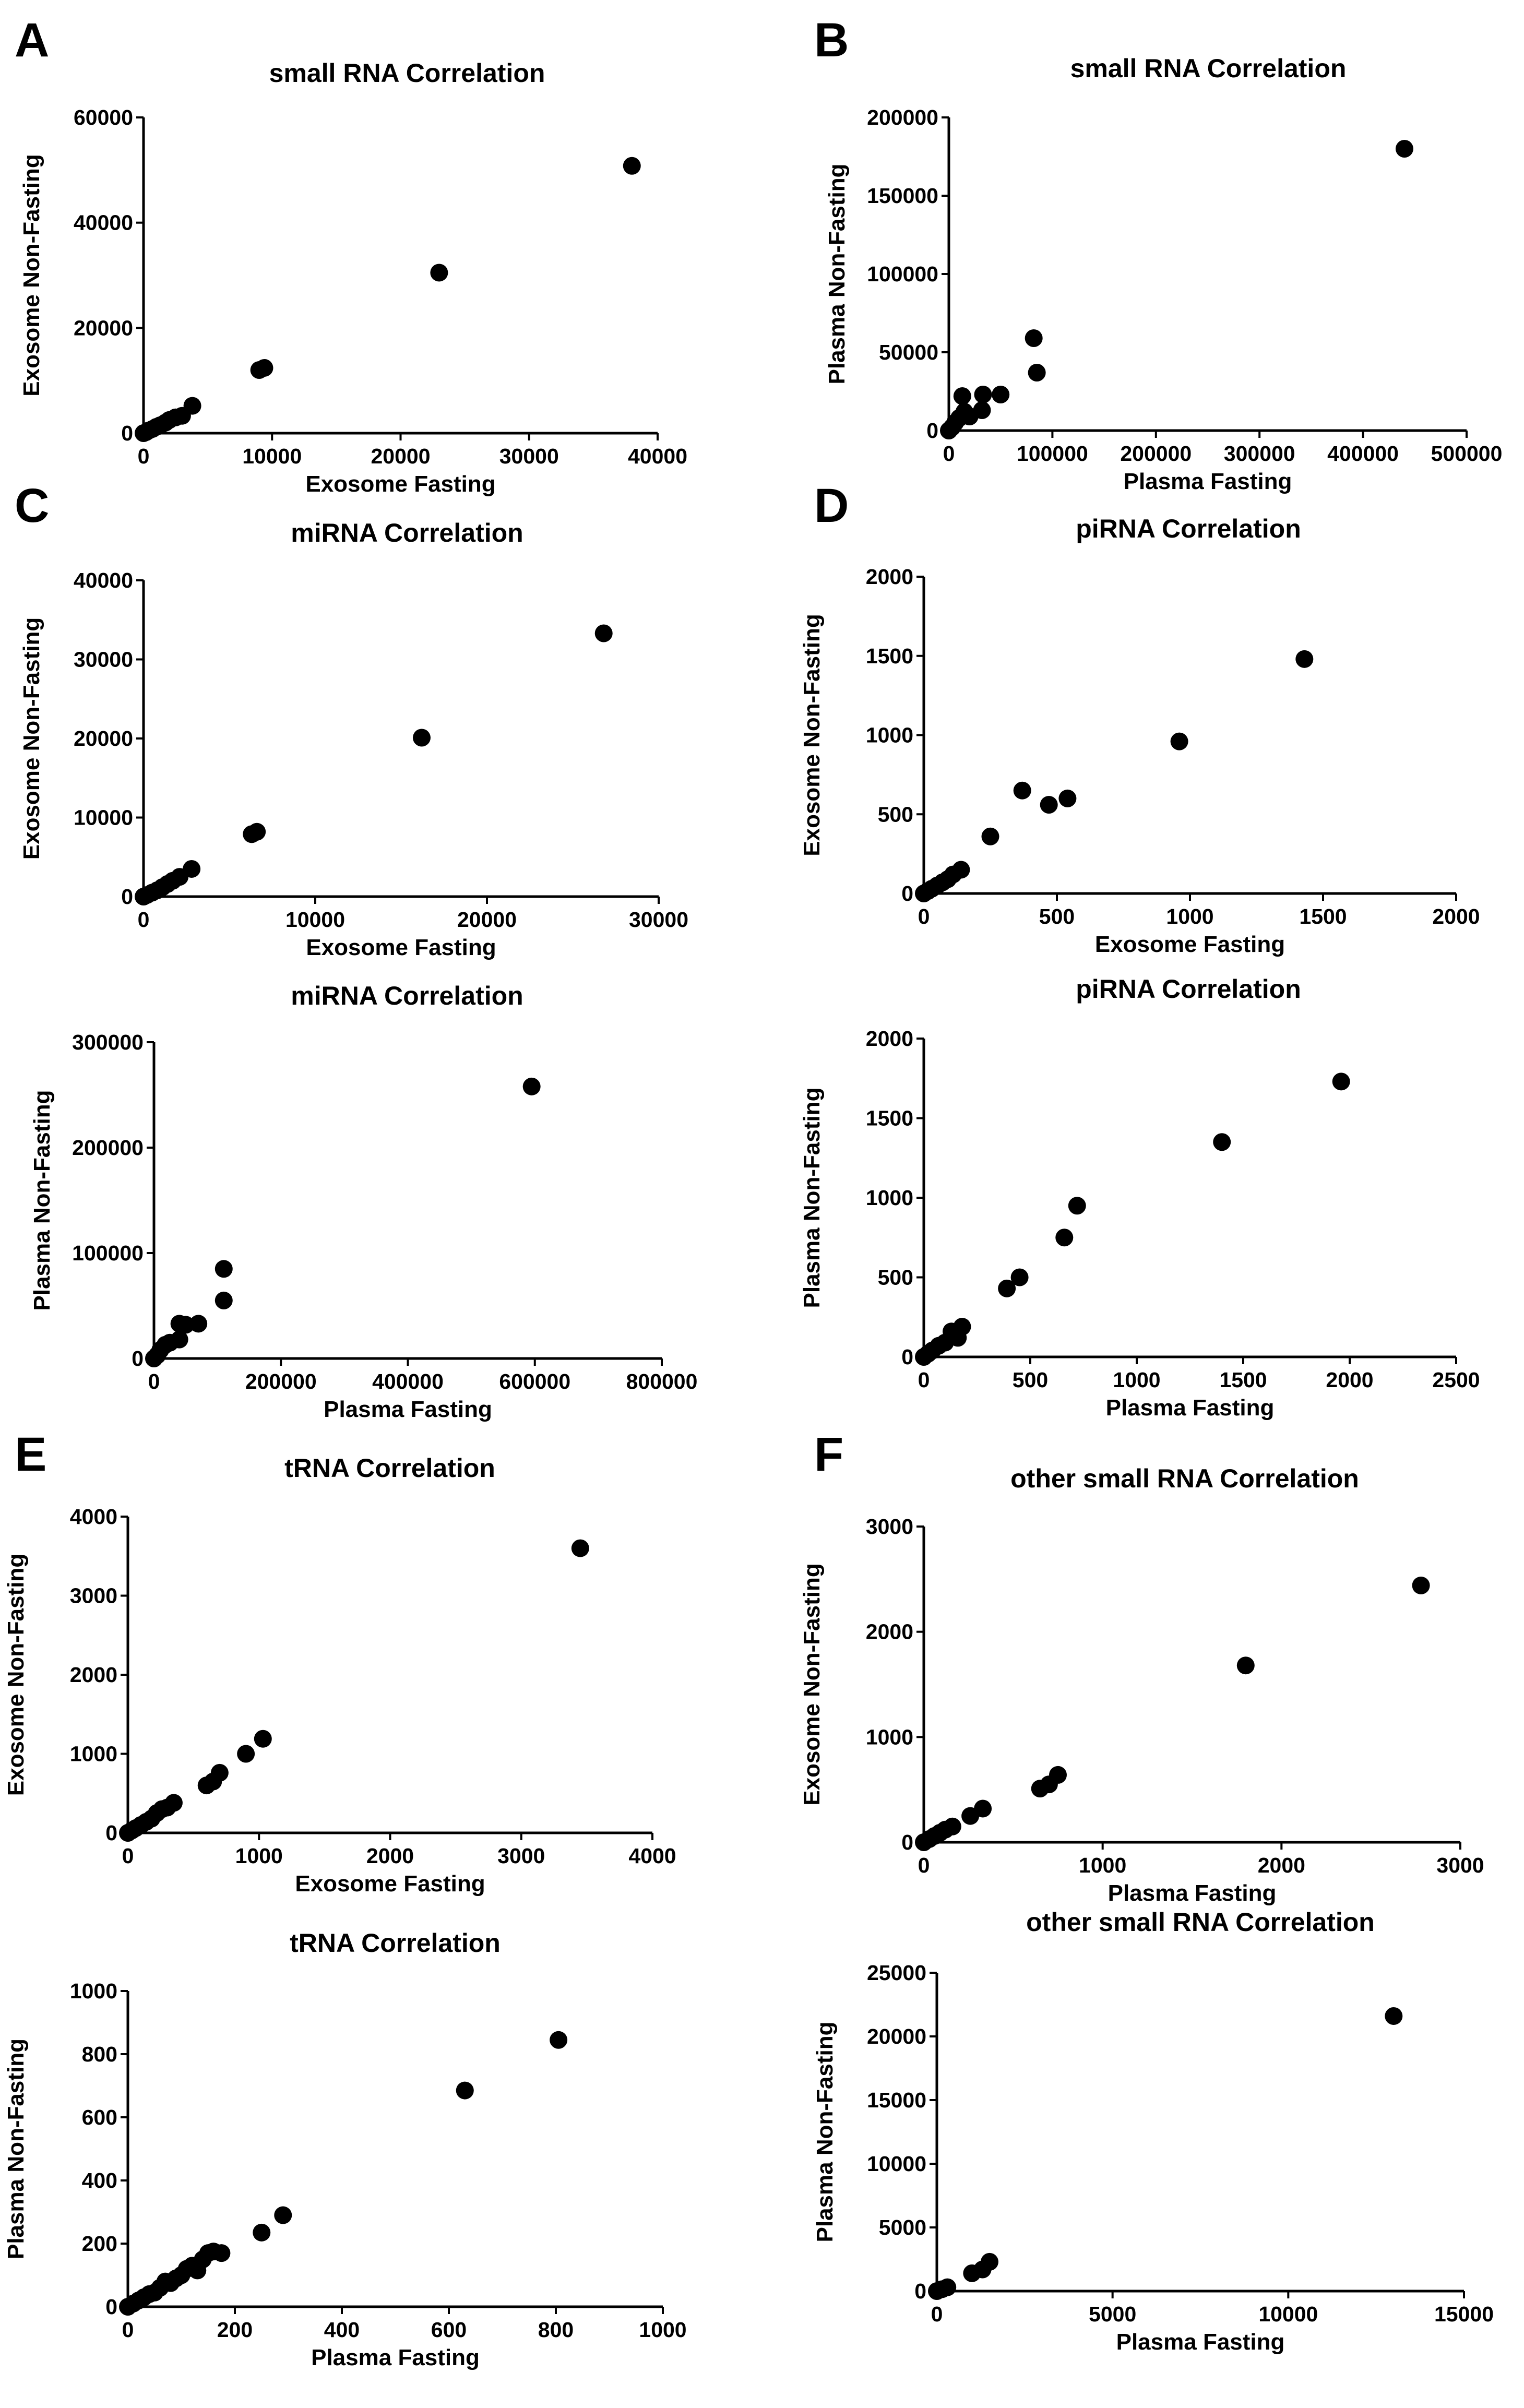  I want to click on x-tick-label: 600000, so click(534, 1381).